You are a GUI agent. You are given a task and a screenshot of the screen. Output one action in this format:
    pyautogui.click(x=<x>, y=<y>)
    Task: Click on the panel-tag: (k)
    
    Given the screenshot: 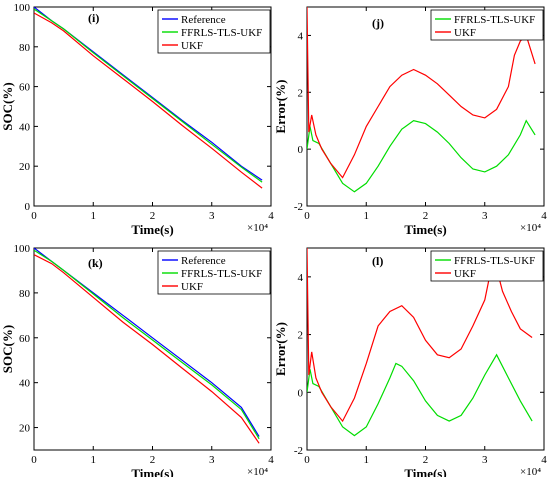 What is the action you would take?
    pyautogui.click(x=95, y=263)
    